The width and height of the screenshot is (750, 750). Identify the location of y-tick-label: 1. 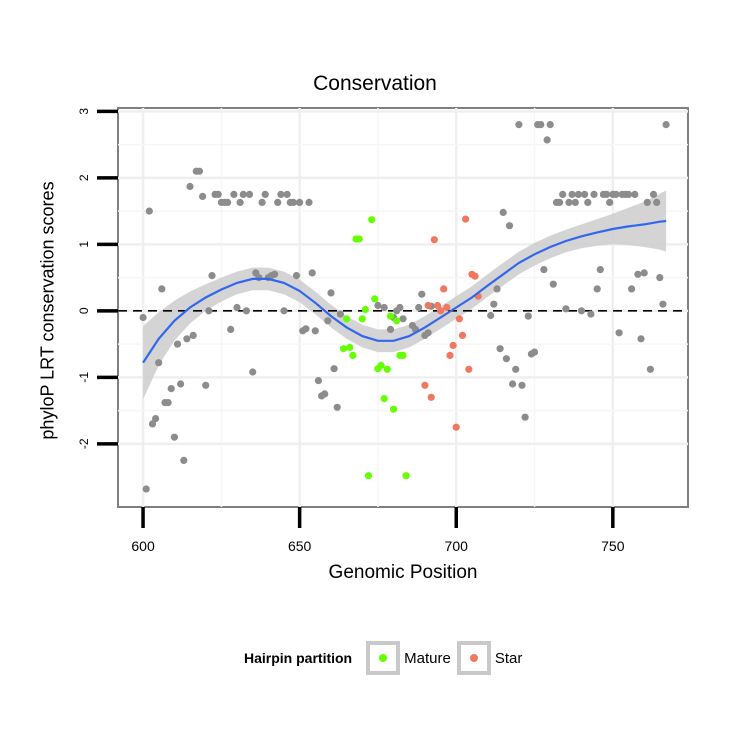
(84, 244).